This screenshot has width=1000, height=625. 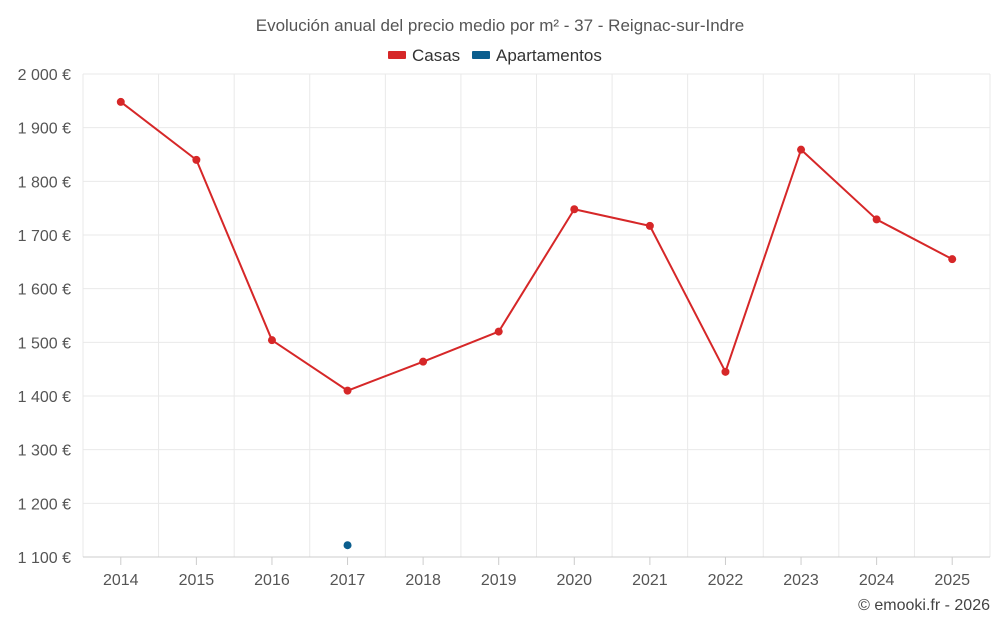 What do you see at coordinates (44, 290) in the screenshot?
I see `y-tick-label: 1 600 €` at bounding box center [44, 290].